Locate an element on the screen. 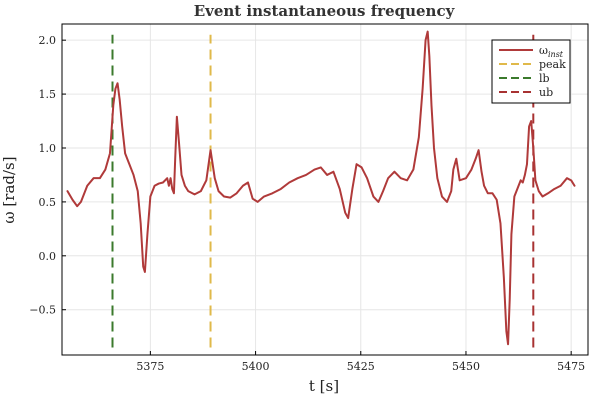 The image size is (600, 400). x-tick-label: 5450 is located at coordinates (466, 366).